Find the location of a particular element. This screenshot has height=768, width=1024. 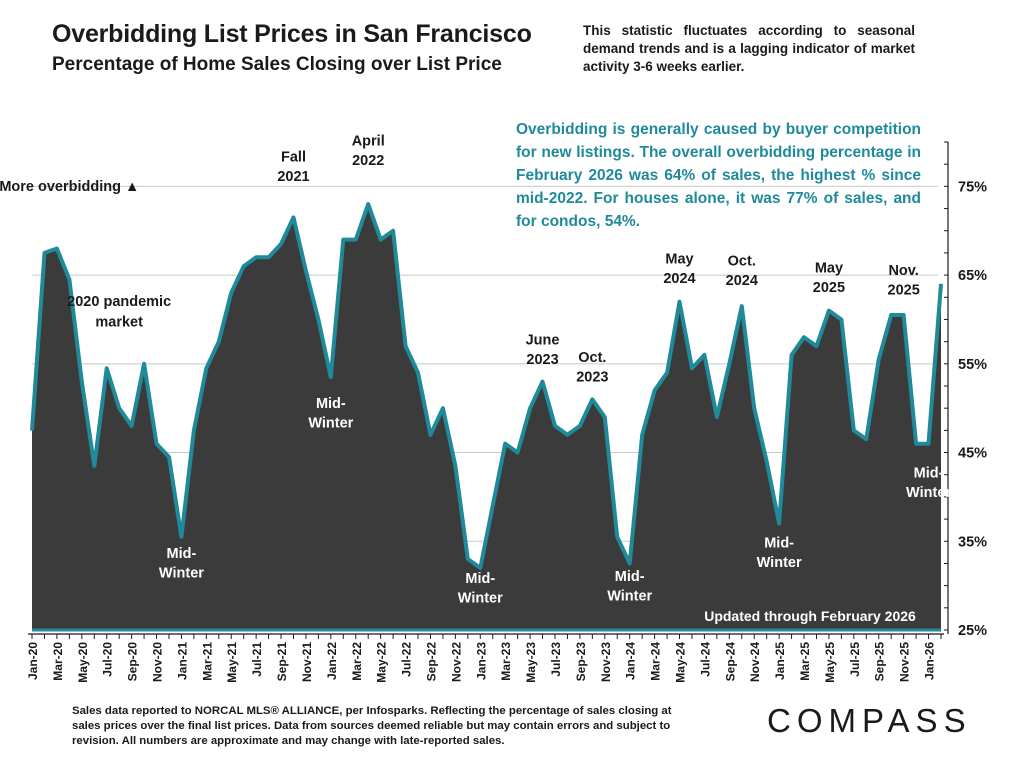

x-tick-label: Jul-25 is located at coordinates (855, 659).